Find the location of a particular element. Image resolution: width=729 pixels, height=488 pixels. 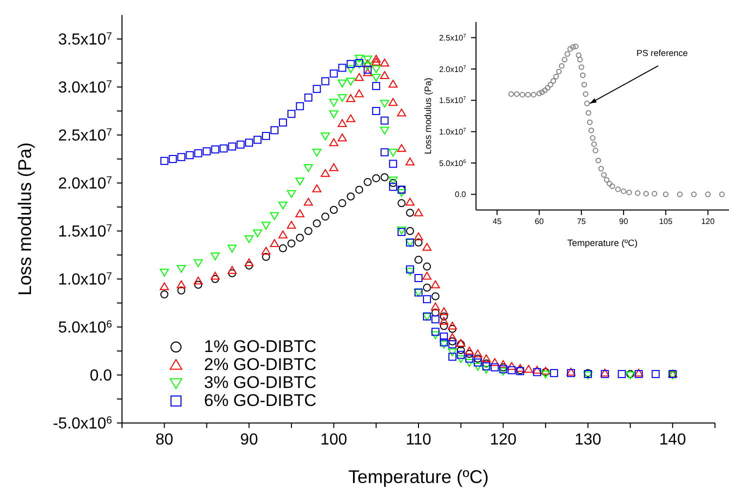

y-tick-label: 3.0x10$^{7}$ is located at coordinates (85, 88).